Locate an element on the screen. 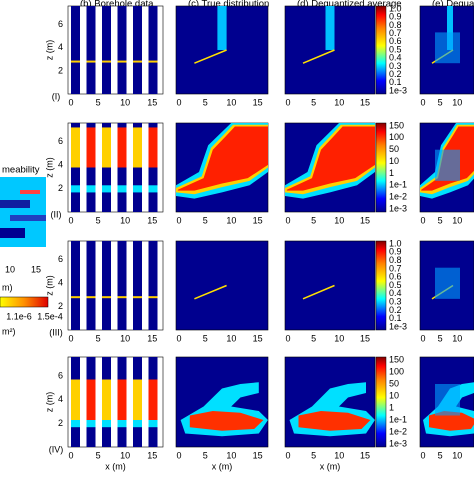 Image resolution: width=474 pixels, height=479 pixels. z-tick-label: 4 is located at coordinates (60, 283).